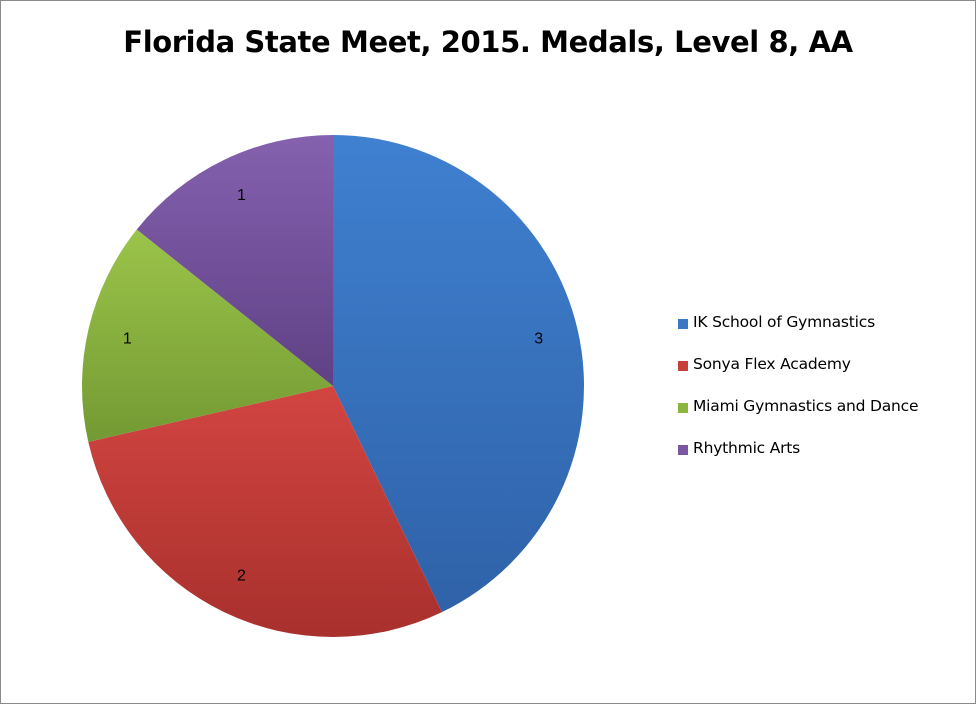 The image size is (976, 704). Describe the element at coordinates (241, 575) in the screenshot. I see `data-label-sonya-flex: 2` at that location.